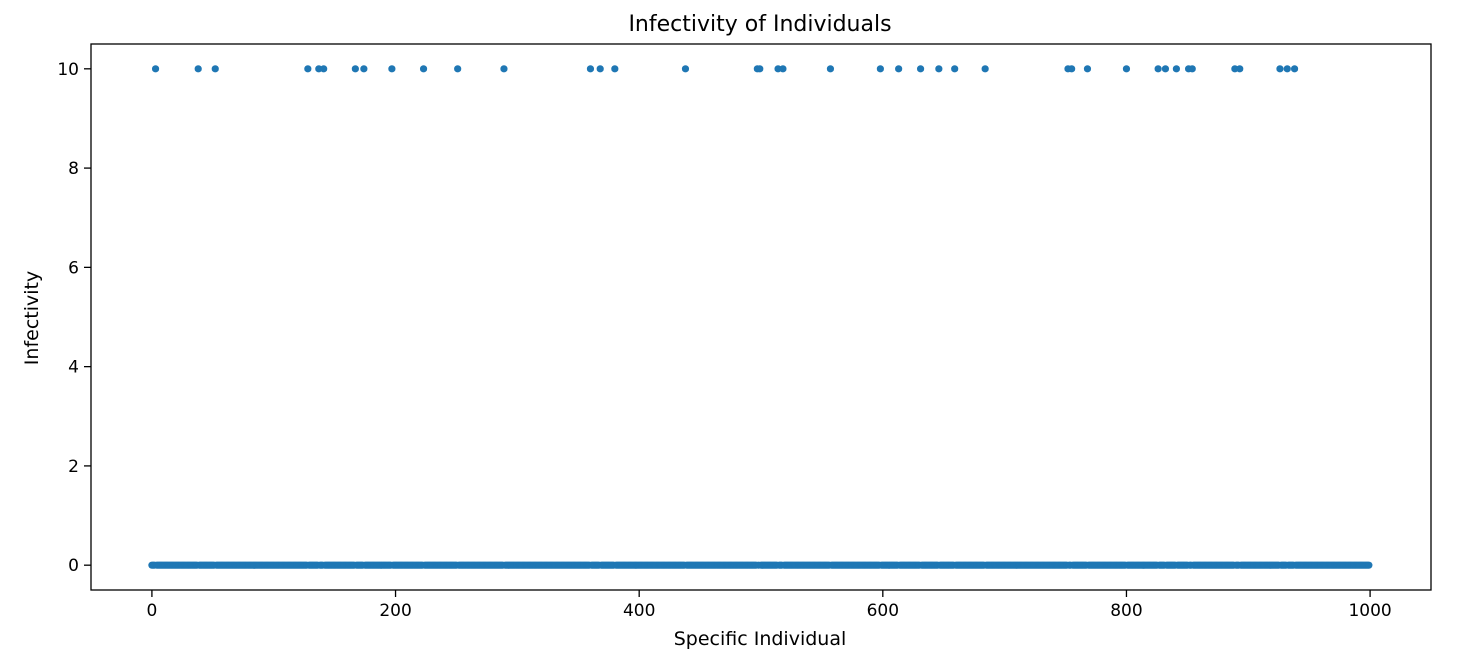 This screenshot has width=1460, height=658. I want to click on y-tick-label: 8, so click(73, 169).